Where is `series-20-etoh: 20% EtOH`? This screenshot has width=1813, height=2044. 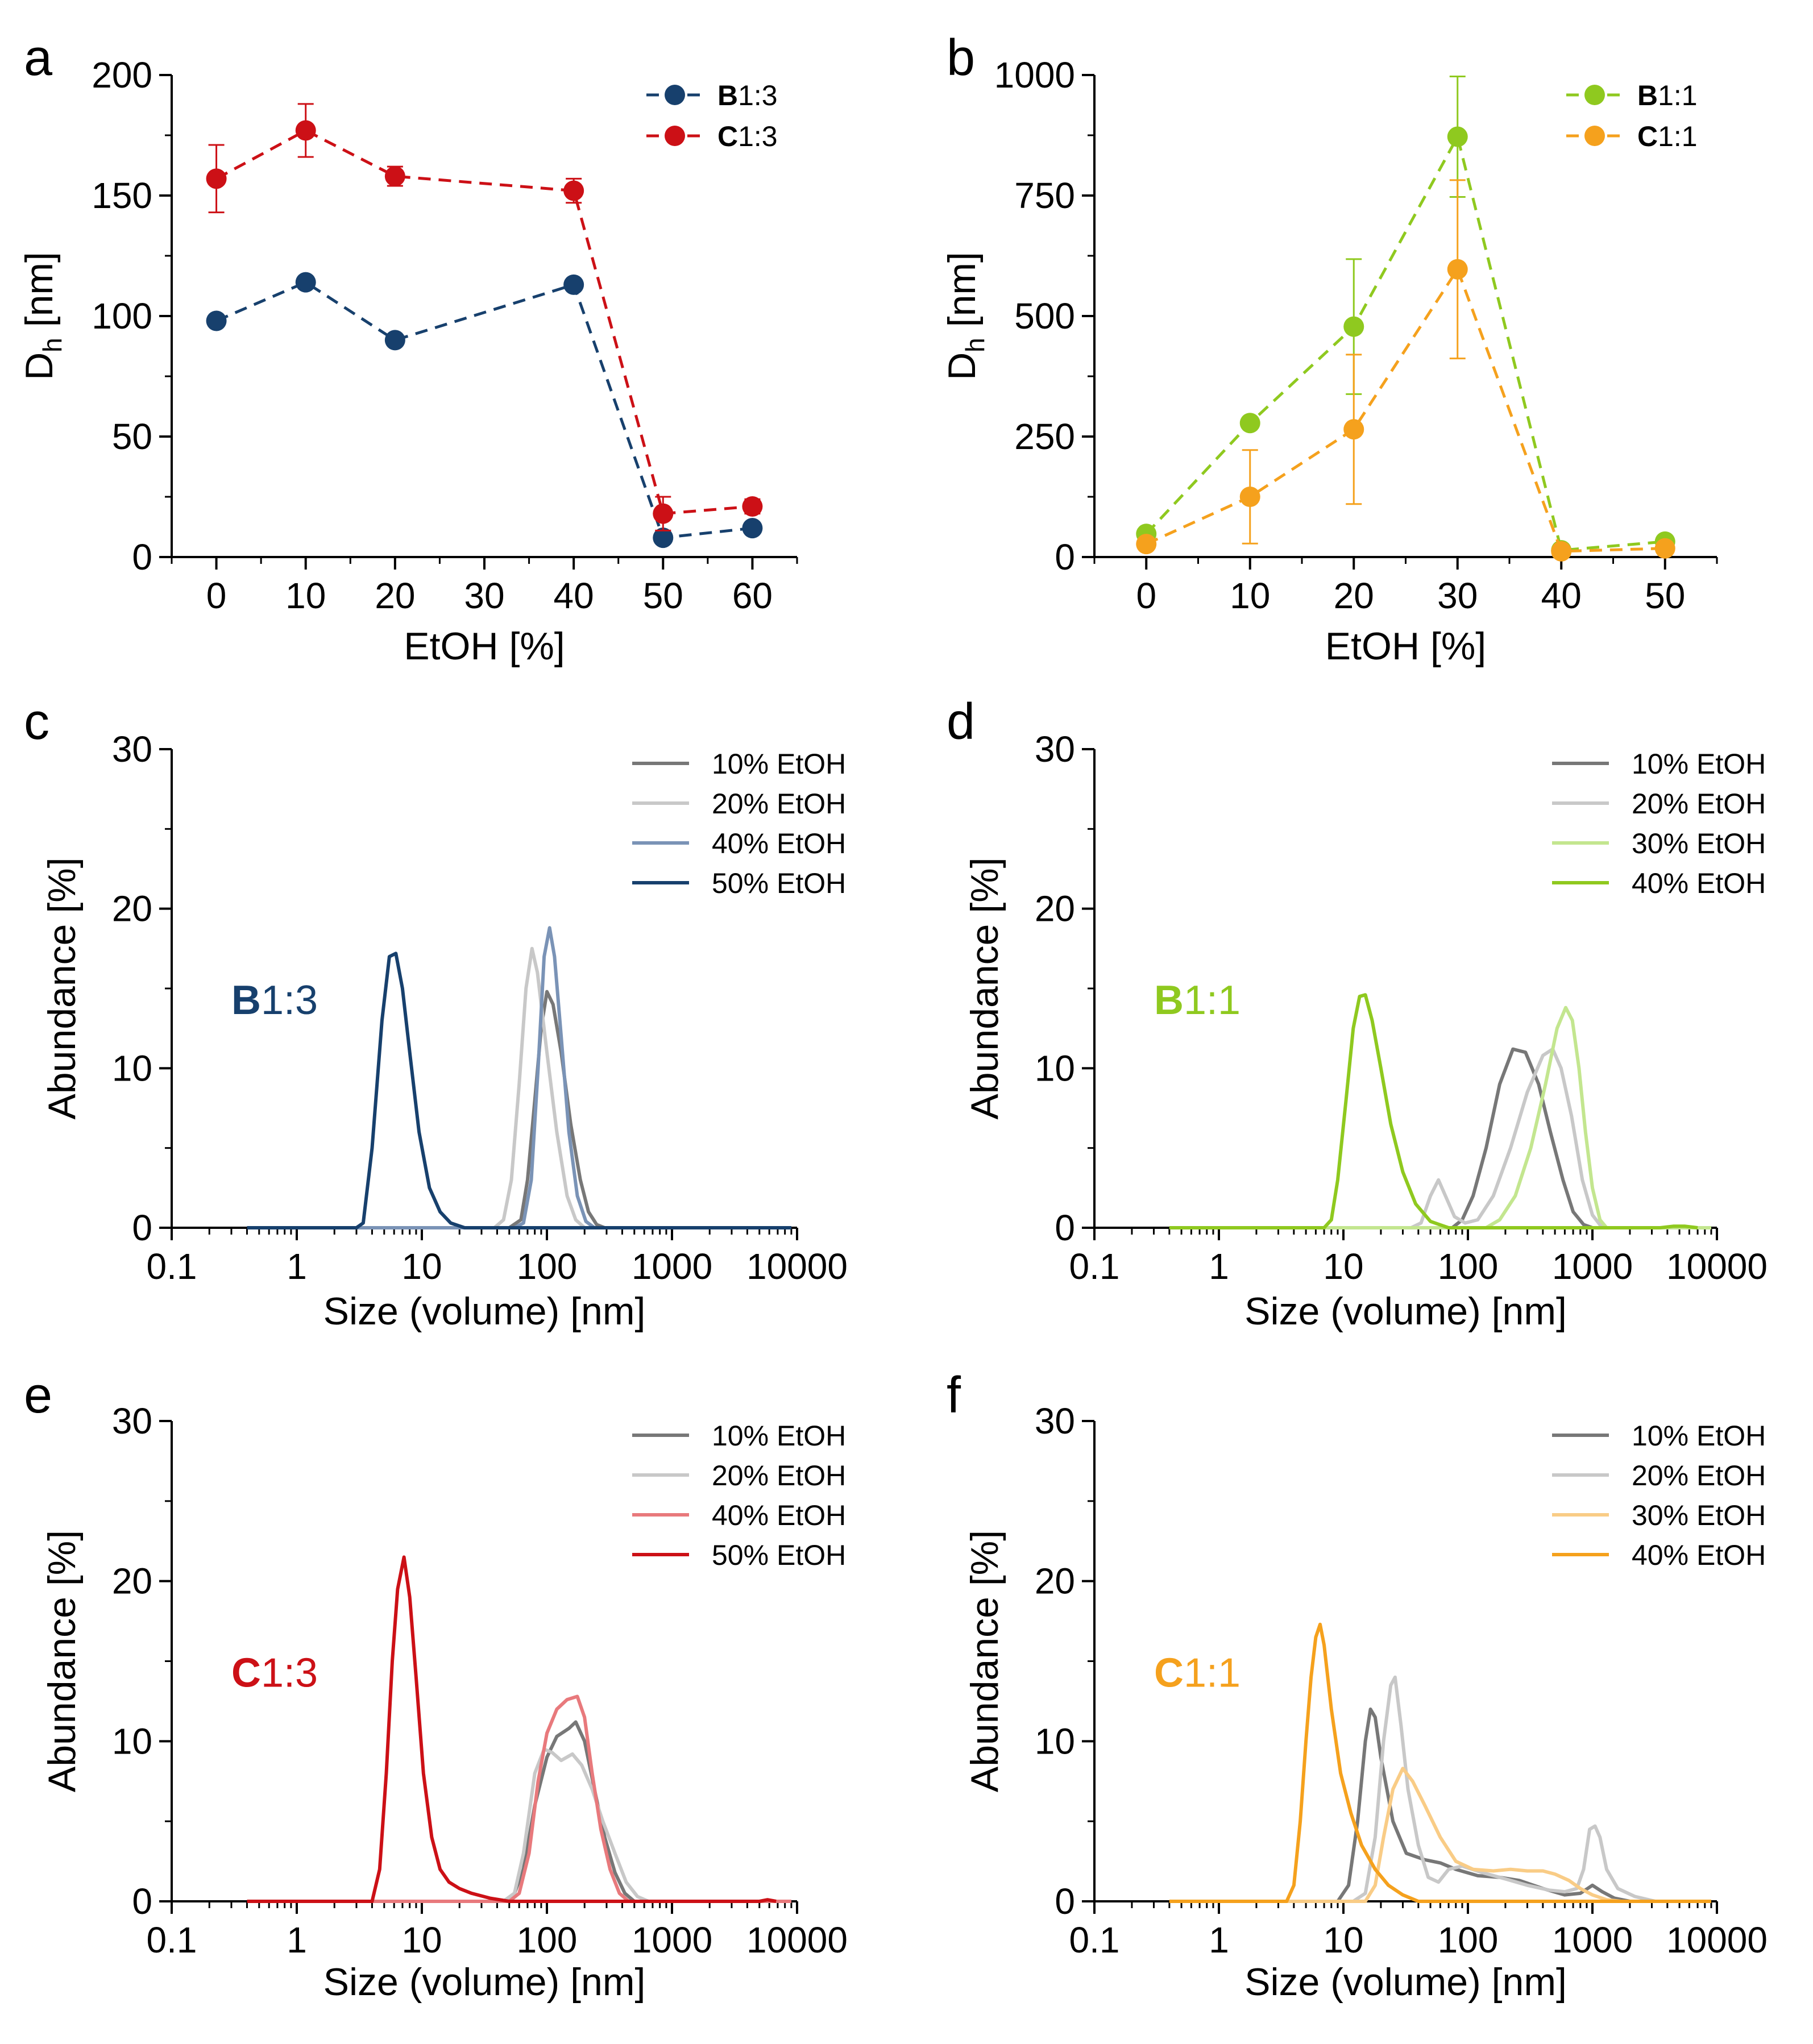 series-20-etoh: 20% EtOH is located at coordinates (546, 1008).